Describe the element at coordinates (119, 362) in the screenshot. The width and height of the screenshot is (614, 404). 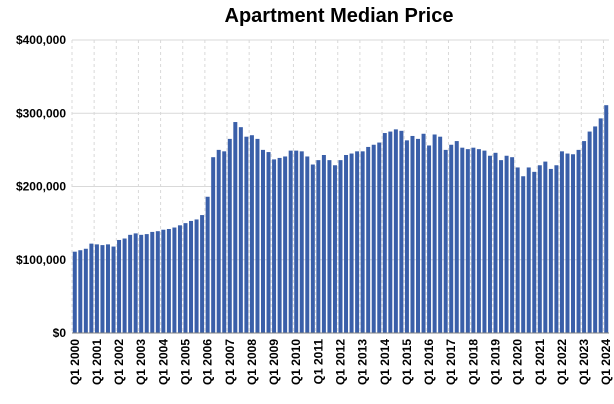
I see `x-tick-label: Q1 2002` at that location.